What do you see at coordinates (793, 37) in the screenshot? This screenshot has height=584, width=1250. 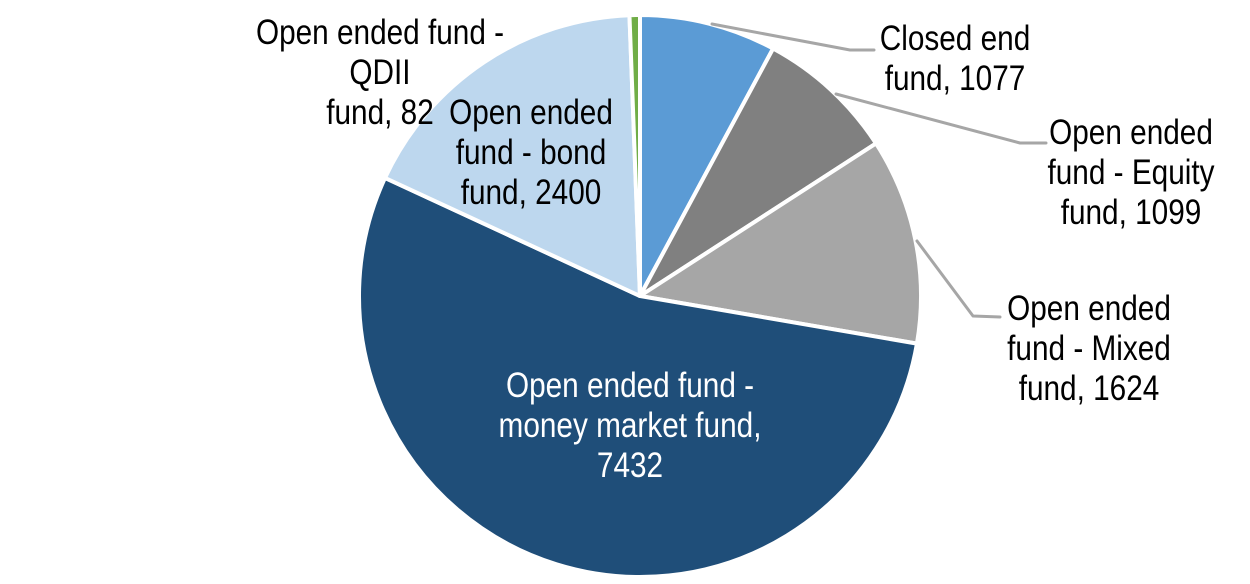 I see `leader-line-closed-end-fund` at bounding box center [793, 37].